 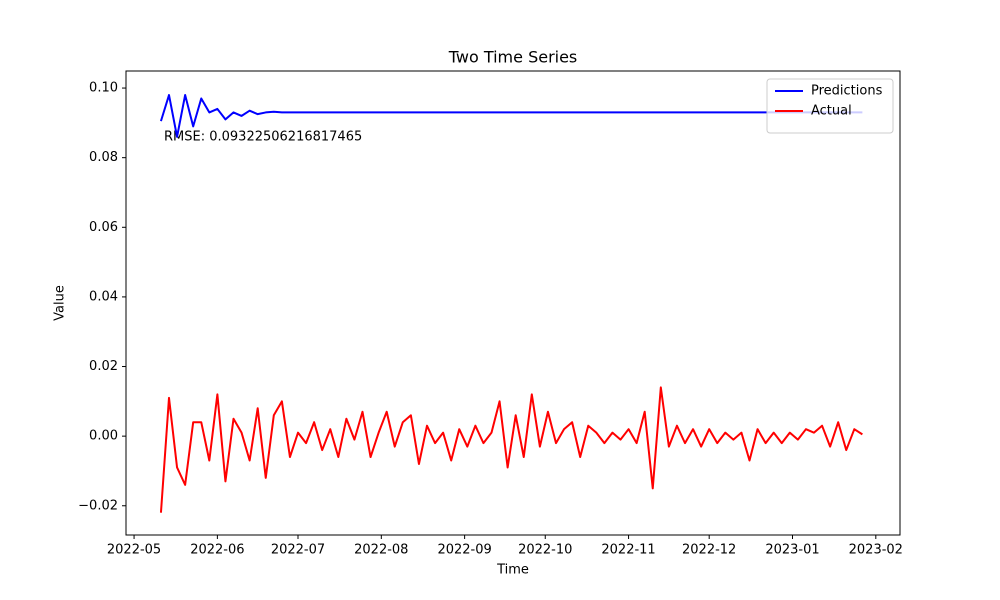 I want to click on x-tick-label: 2022-09, so click(x=464, y=550).